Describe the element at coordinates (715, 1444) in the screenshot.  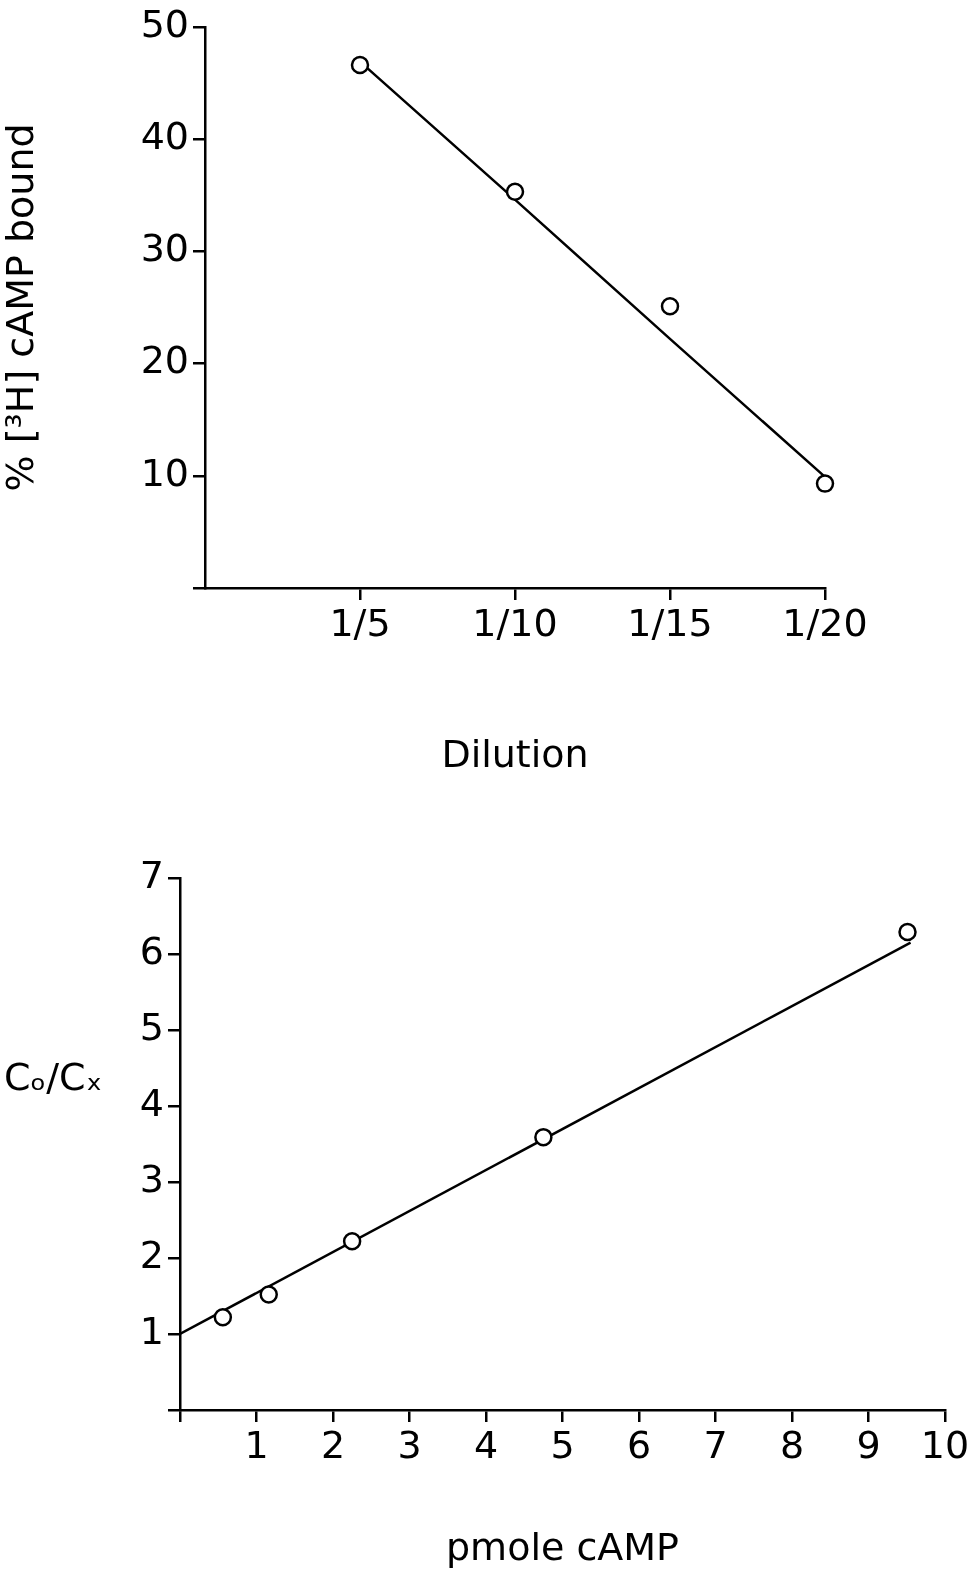
I see `x-tick-label: 7` at that location.